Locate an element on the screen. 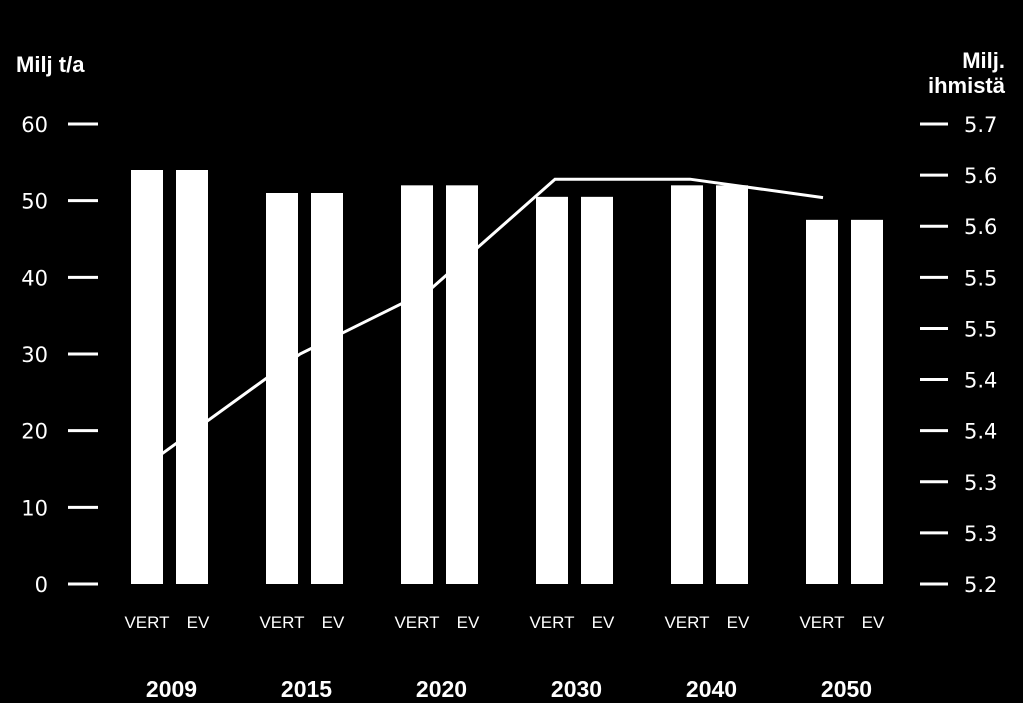 Image resolution: width=1023 pixels, height=703 pixels. right-axis-label-line2: ihmistä is located at coordinates (967, 85).